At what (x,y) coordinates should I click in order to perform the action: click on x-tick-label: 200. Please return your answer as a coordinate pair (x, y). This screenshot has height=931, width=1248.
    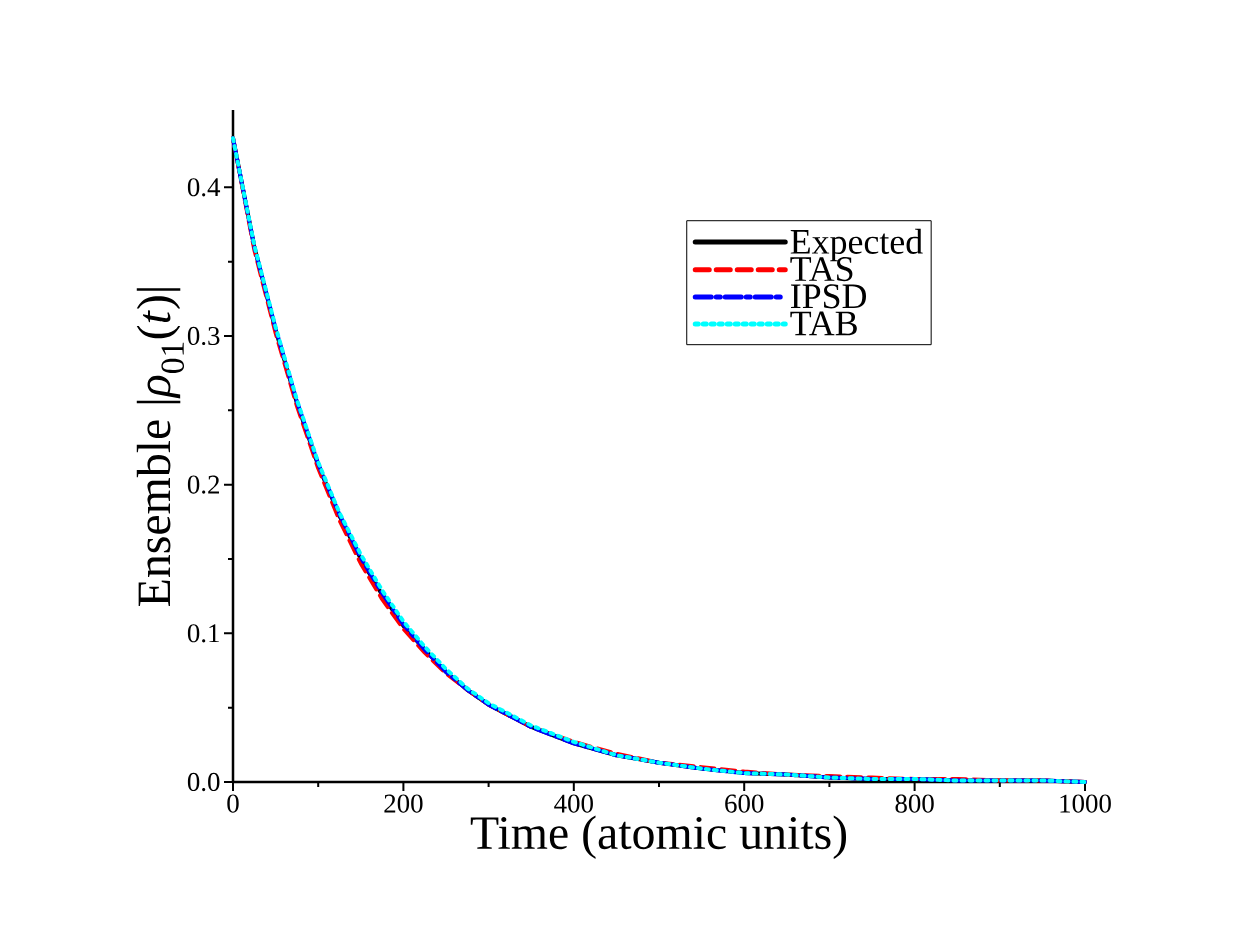
    Looking at the image, I should click on (403, 803).